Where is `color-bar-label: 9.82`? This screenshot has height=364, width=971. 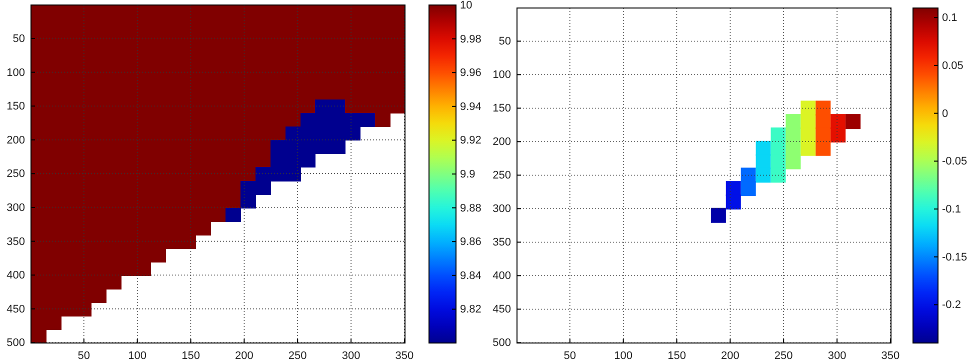
color-bar-label: 9.82 is located at coordinates (471, 310).